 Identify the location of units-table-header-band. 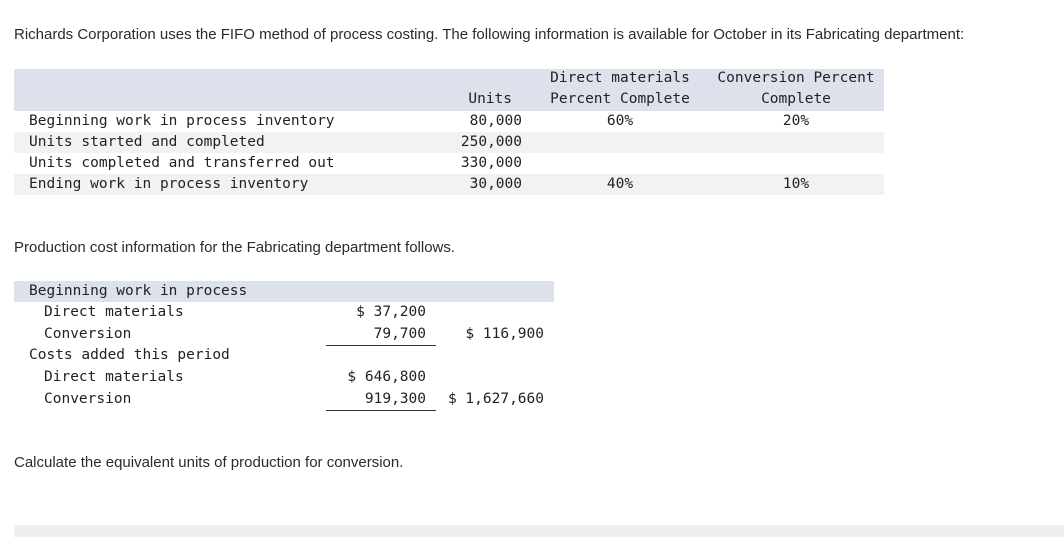
(449, 90).